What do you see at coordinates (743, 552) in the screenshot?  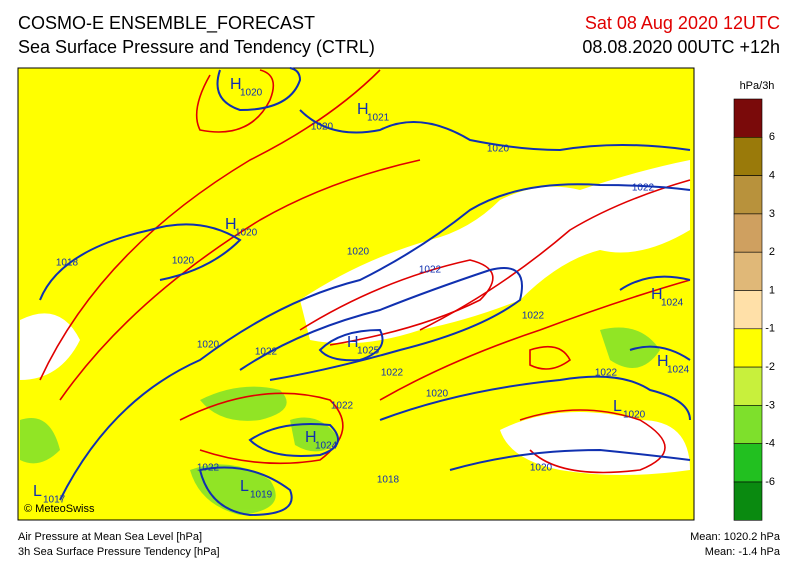 I see `footer-right: Mean: -1.4 hPa` at bounding box center [743, 552].